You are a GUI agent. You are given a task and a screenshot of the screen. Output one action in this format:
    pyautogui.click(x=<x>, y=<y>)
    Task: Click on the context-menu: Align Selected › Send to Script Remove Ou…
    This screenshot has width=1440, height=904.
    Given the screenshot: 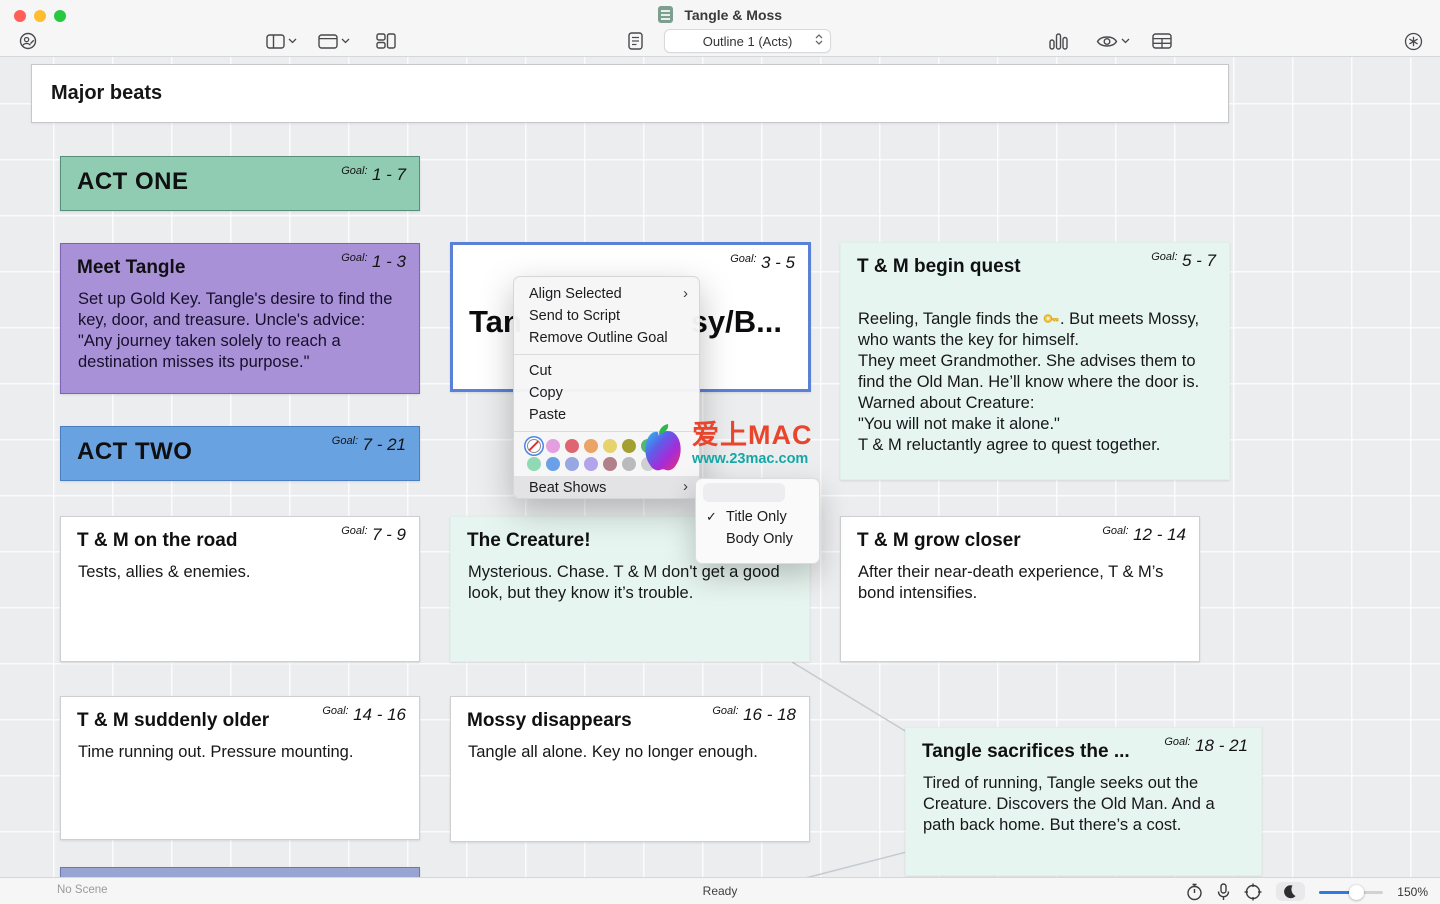 What is the action you would take?
    pyautogui.click(x=606, y=387)
    